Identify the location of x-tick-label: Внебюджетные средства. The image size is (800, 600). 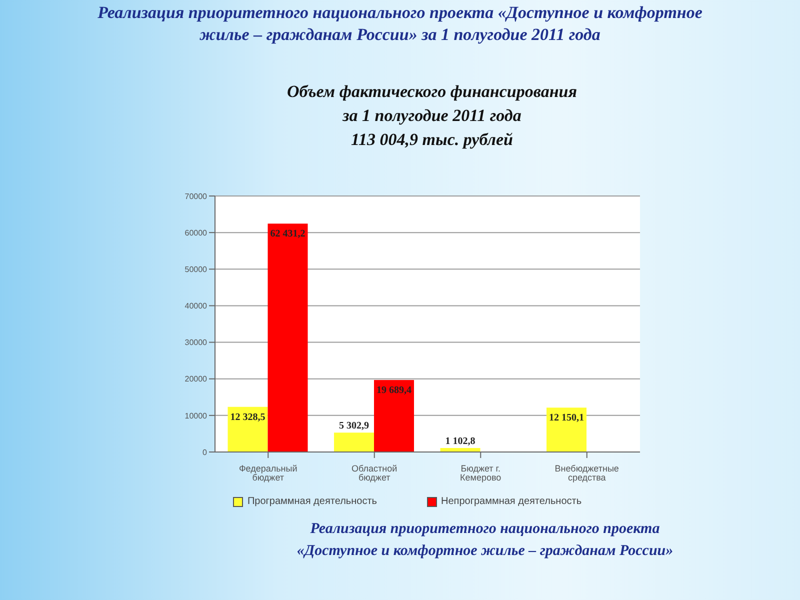
(586, 472).